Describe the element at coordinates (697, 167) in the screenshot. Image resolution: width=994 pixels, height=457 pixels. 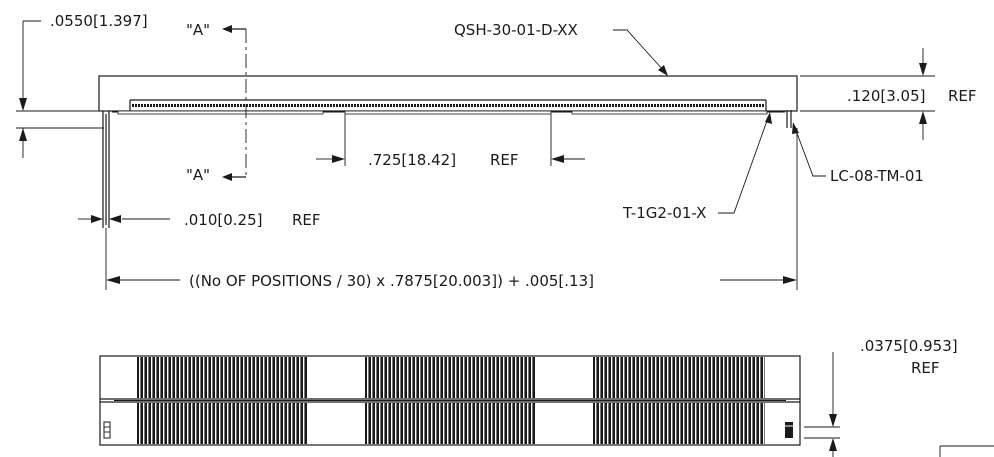
I see `t-callout: T-1G2-01-X` at that location.